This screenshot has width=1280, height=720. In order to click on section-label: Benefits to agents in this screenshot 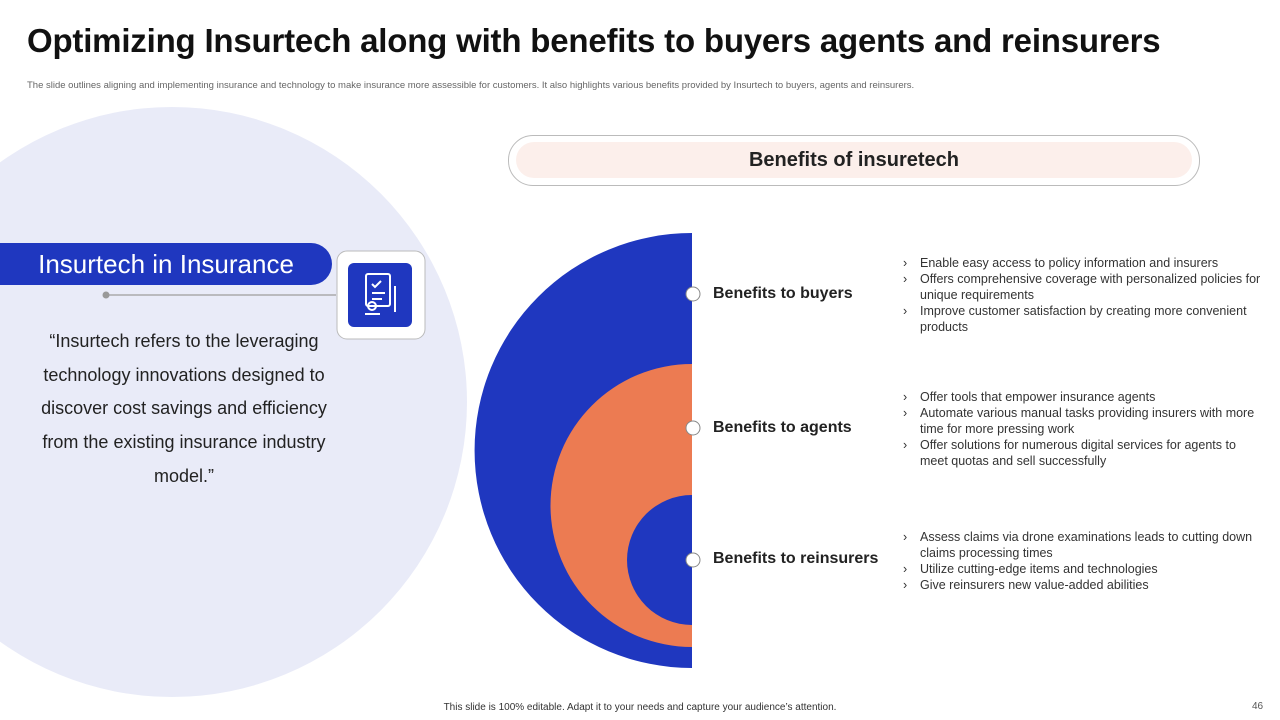, I will do `click(782, 427)`.